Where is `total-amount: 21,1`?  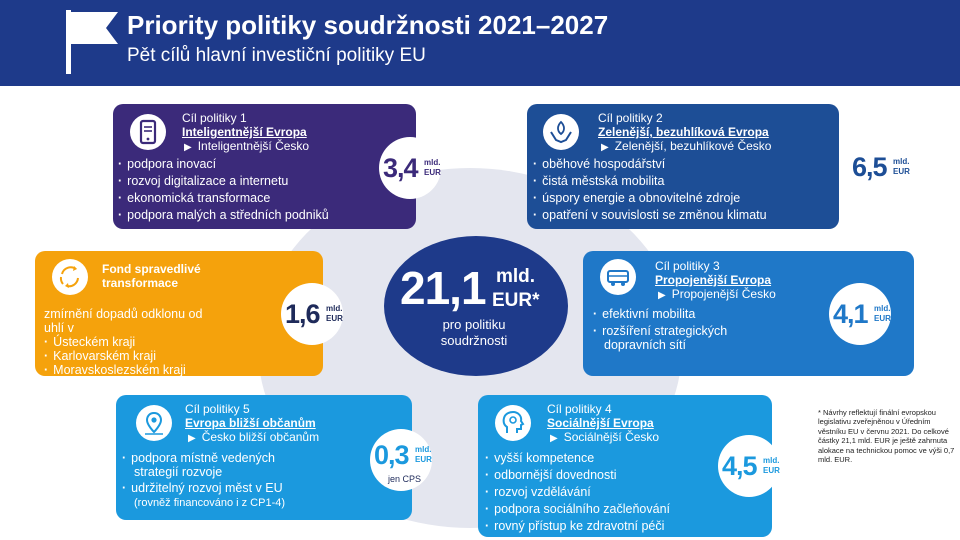 total-amount: 21,1 is located at coordinates (443, 288).